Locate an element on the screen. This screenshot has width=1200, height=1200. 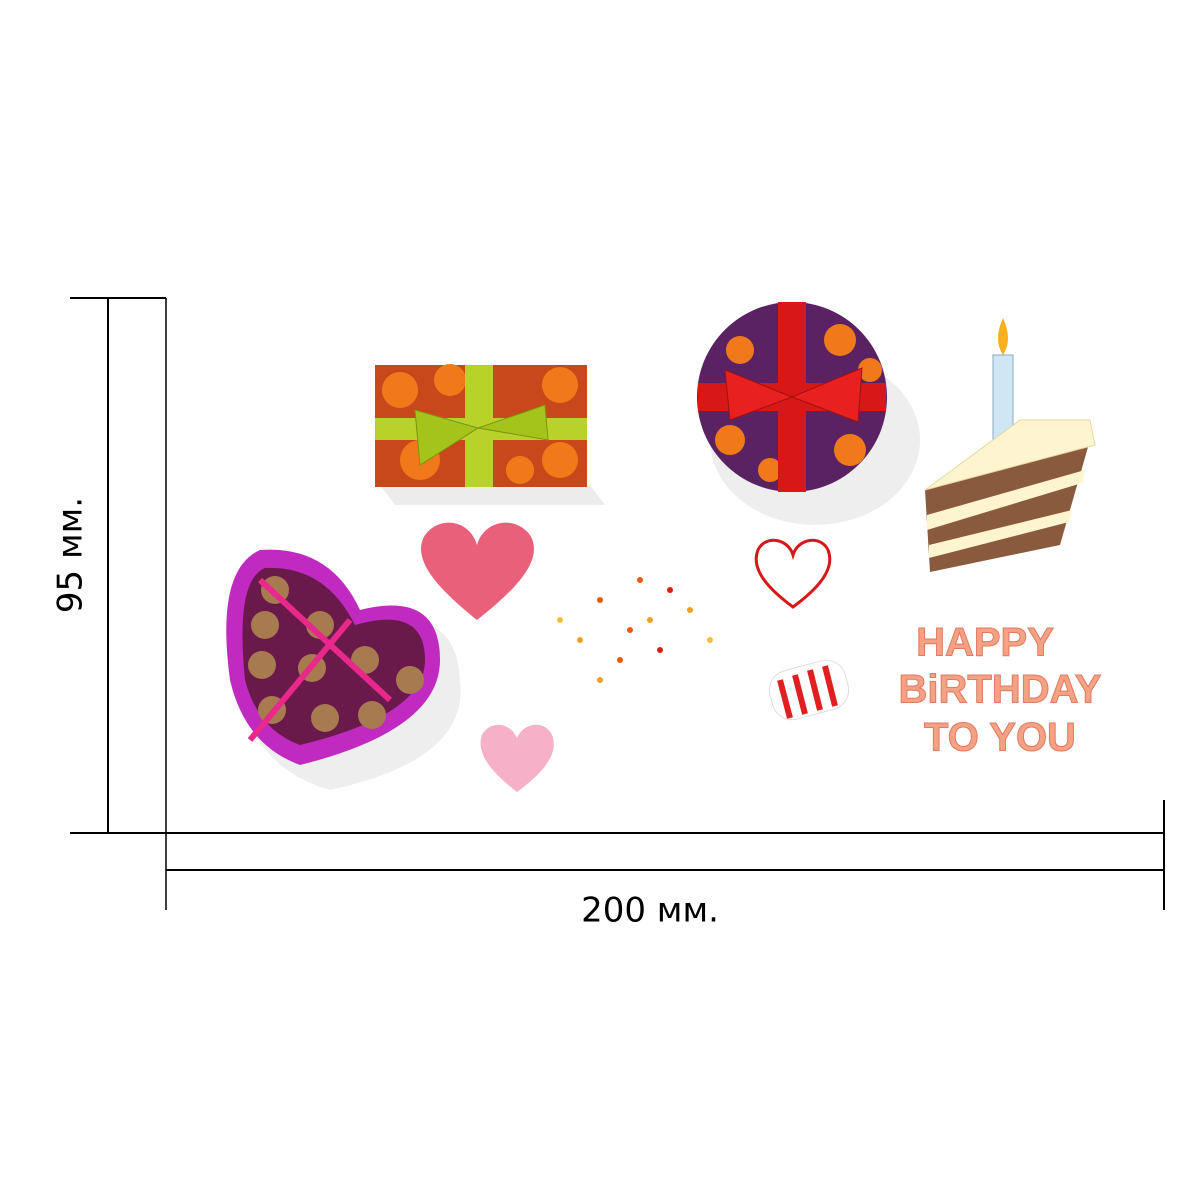
confetti is located at coordinates (635, 630).